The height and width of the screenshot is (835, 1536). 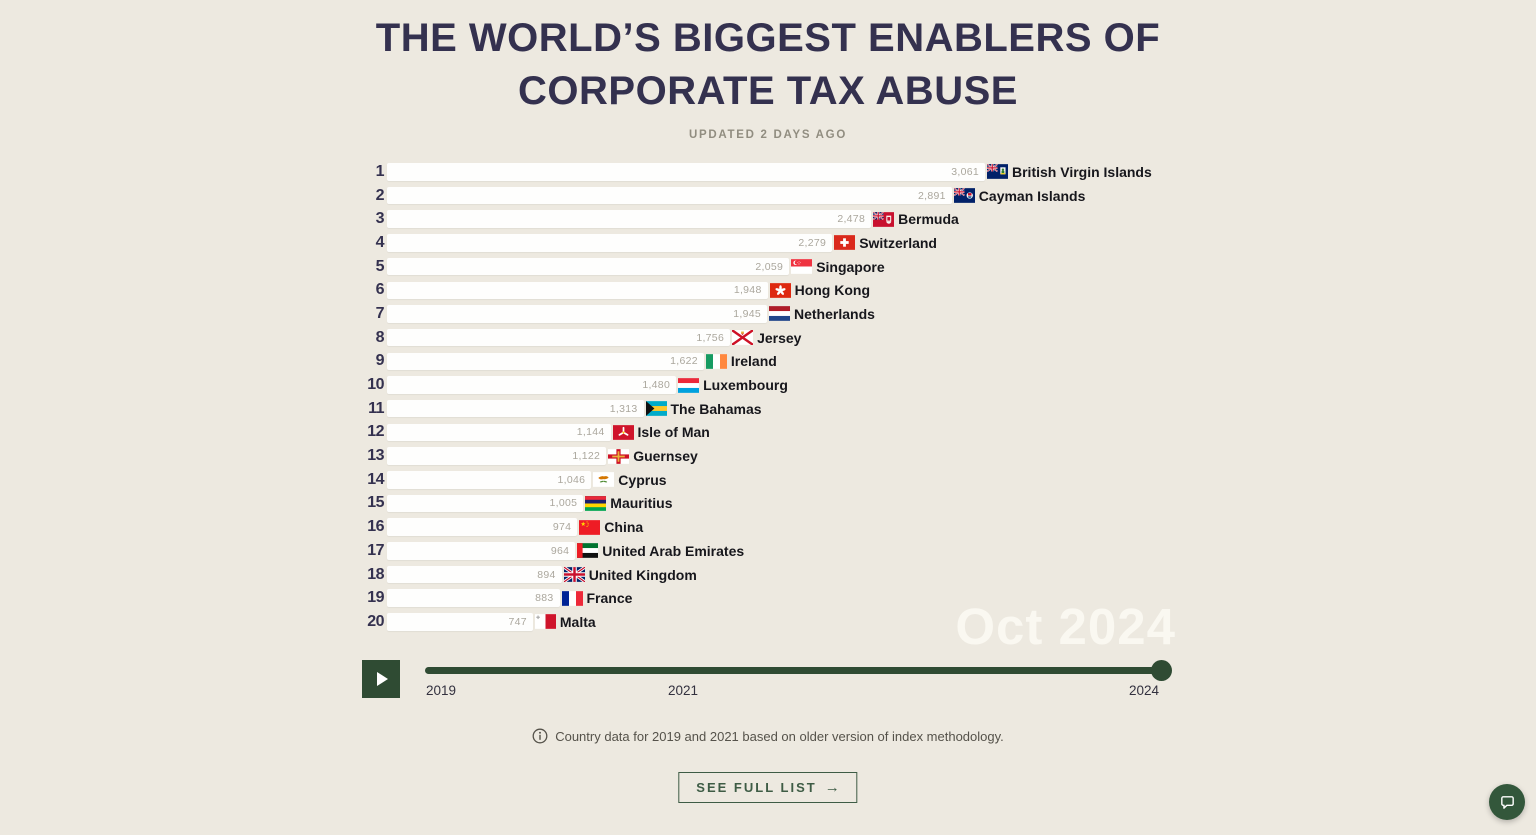 I want to click on value-bar: 894, so click(x=474, y=574).